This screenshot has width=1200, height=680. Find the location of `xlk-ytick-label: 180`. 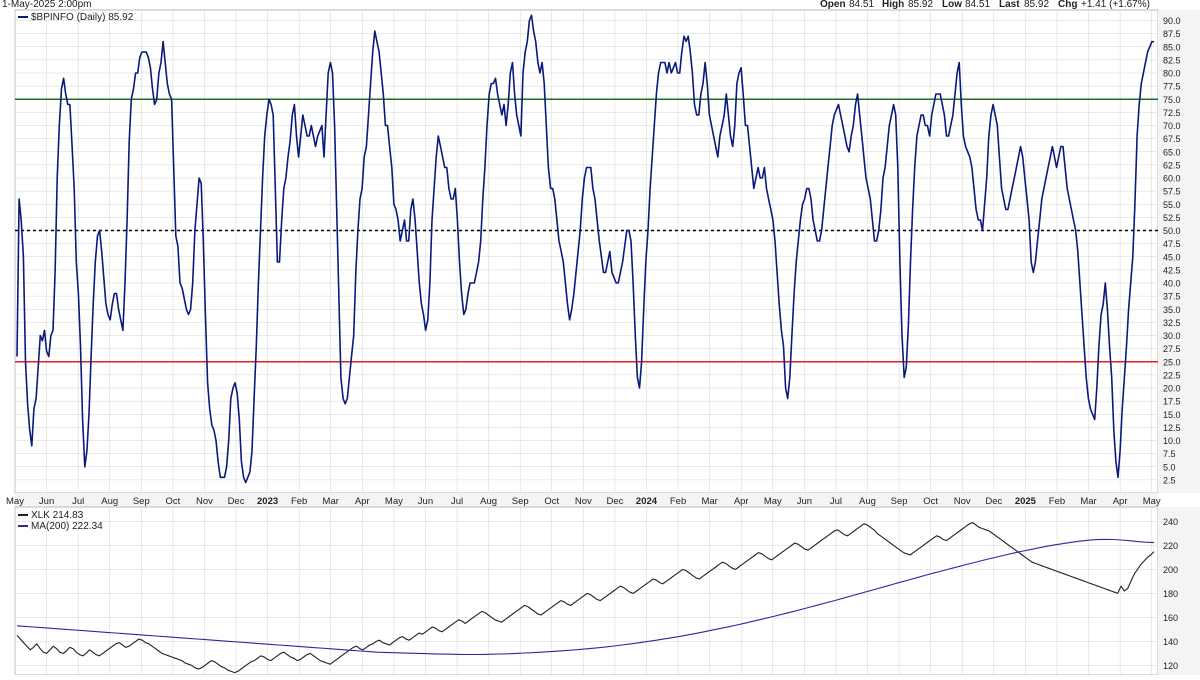

xlk-ytick-label: 180 is located at coordinates (1170, 594).